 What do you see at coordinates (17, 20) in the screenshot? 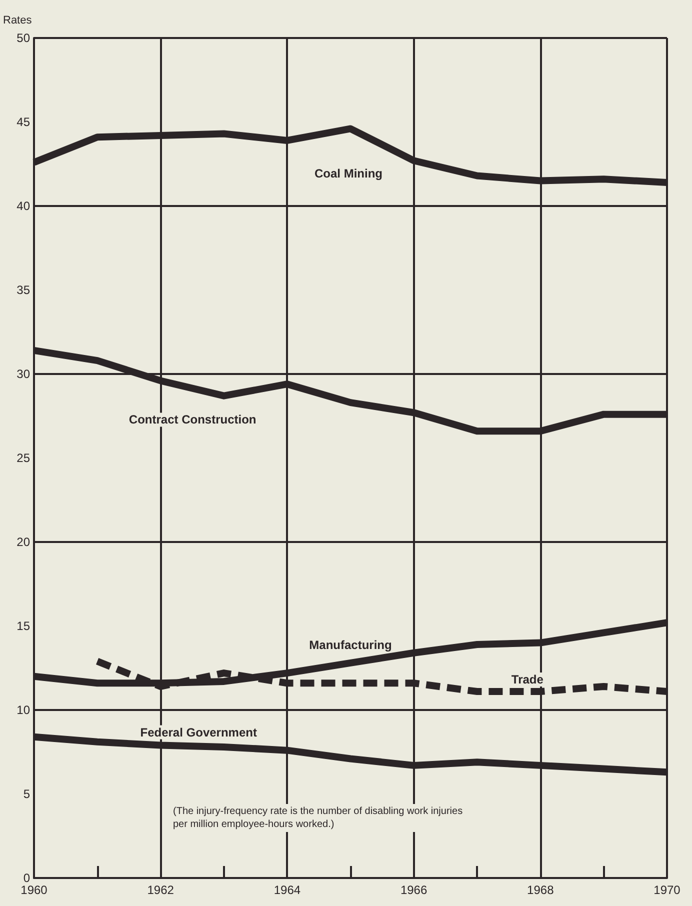
I see `y-axis-title: Rates` at bounding box center [17, 20].